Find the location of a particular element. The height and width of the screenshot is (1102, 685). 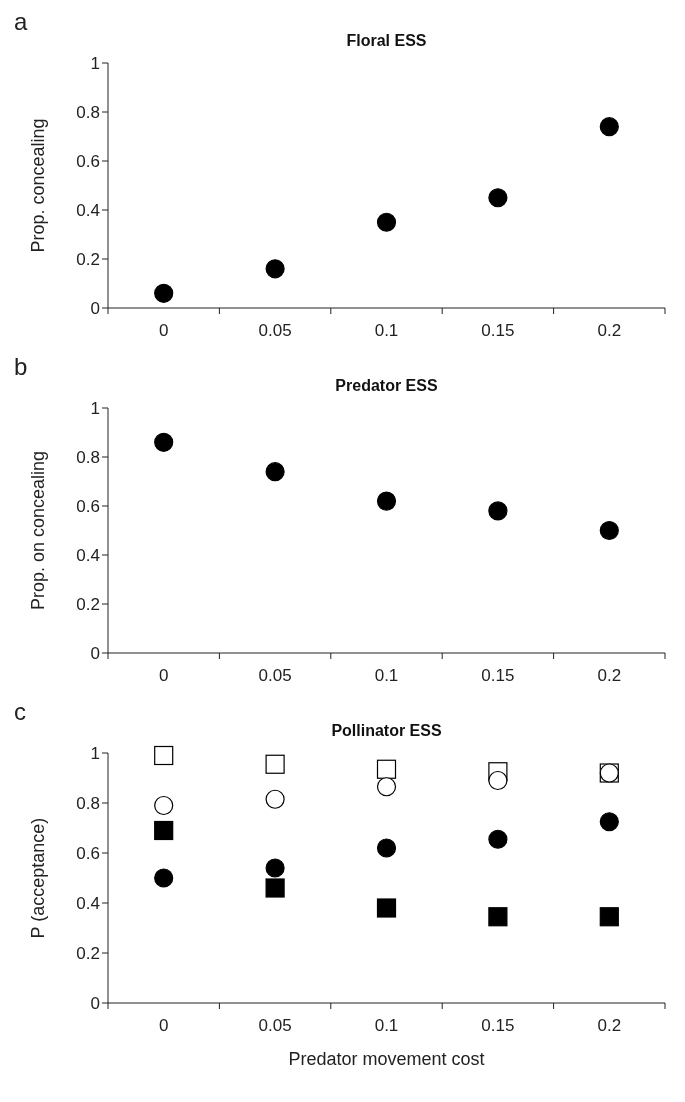

chart-title: Pollinator ESS is located at coordinates (386, 731).